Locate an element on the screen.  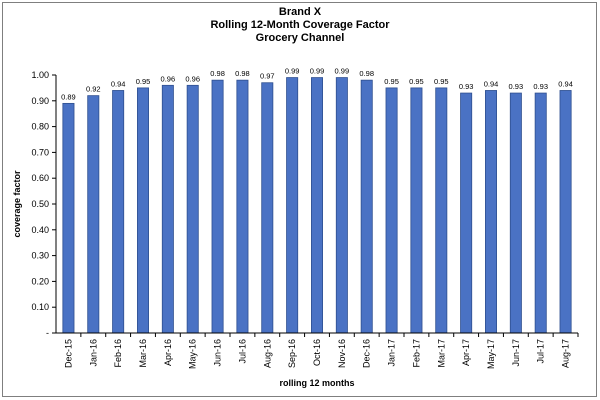
y-tick-label: 0.20 is located at coordinates (40, 281).